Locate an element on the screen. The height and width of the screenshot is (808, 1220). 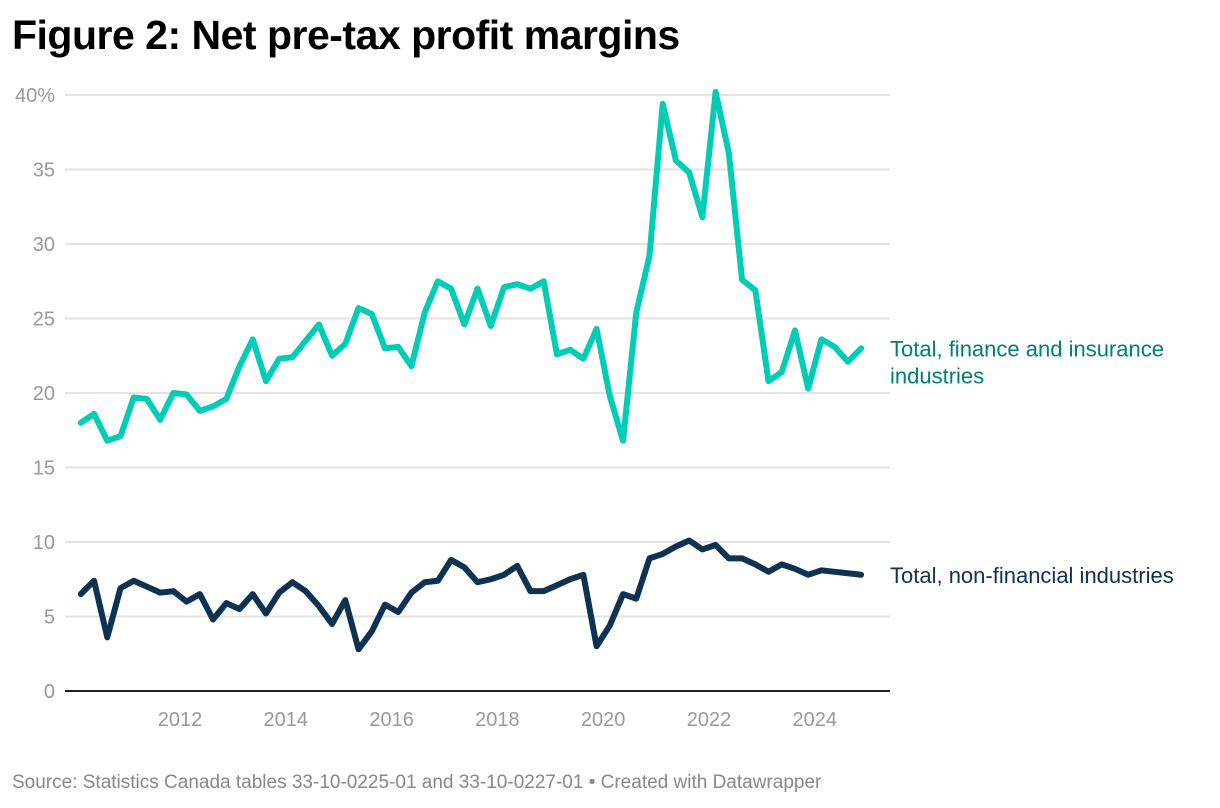
x-tick-label: 2024 is located at coordinates (815, 720).